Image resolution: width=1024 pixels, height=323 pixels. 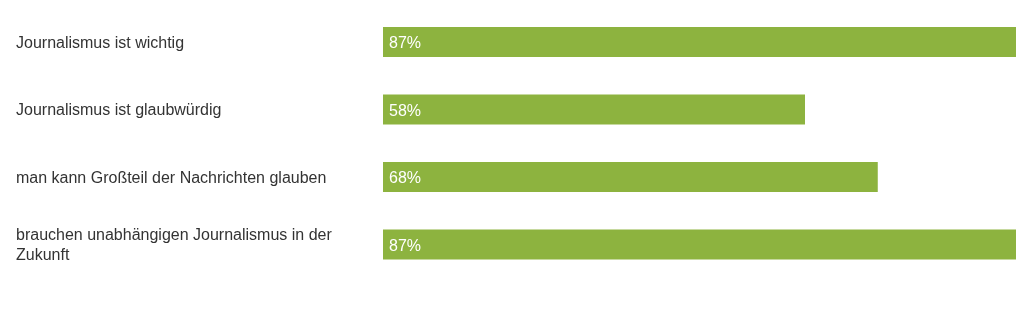 I want to click on y-tick-label: Journalismus ist wichtig, so click(x=100, y=42).